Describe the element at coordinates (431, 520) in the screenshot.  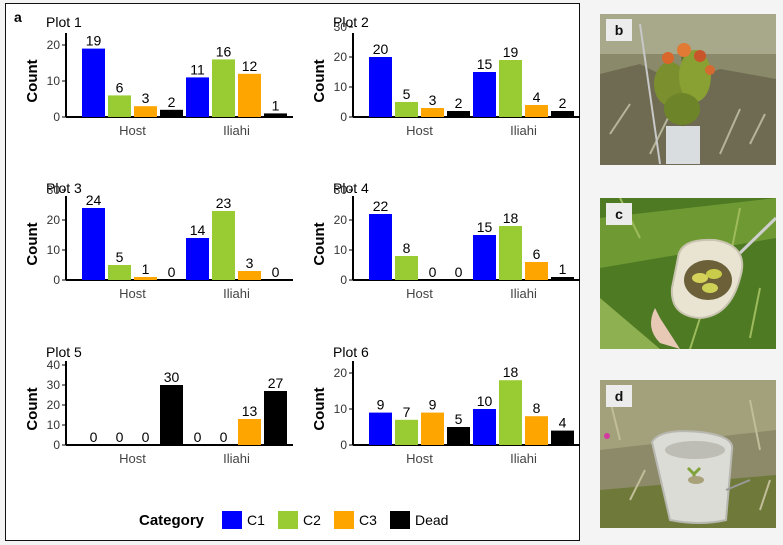
I see `legend-label-dead: Dead` at that location.